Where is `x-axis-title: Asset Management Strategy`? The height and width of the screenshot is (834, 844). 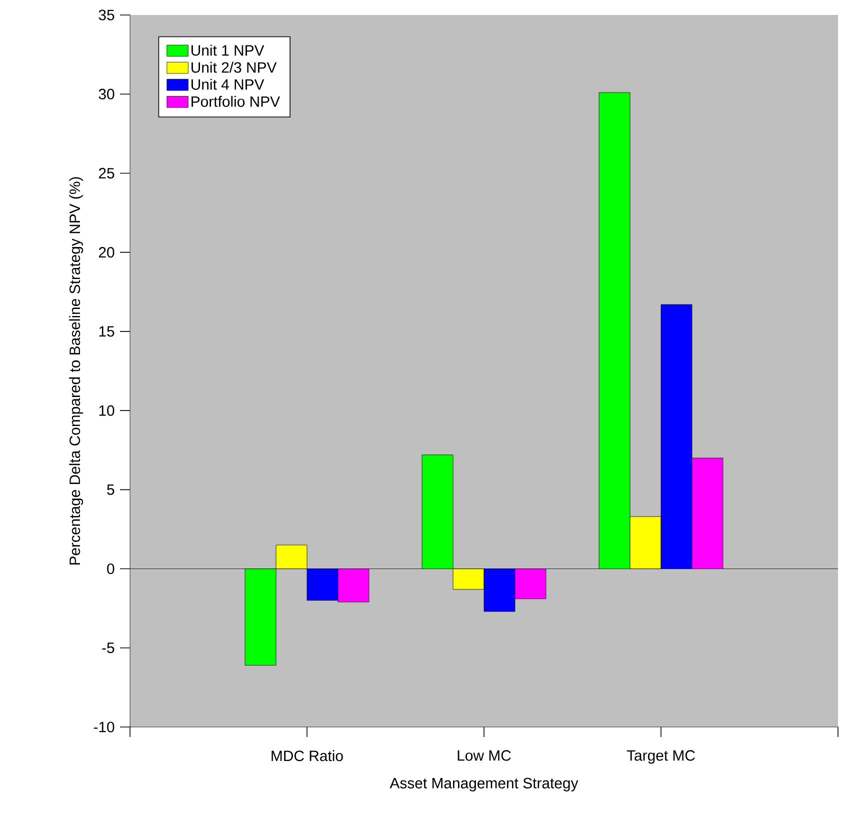
x-axis-title: Asset Management Strategy is located at coordinates (484, 785).